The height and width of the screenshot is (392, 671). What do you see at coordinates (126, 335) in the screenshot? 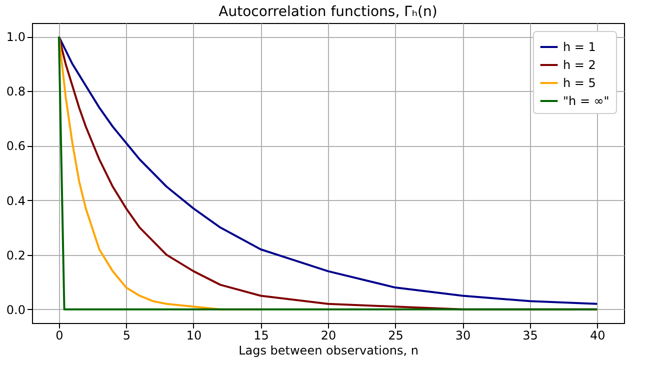
I see `x-tick-label: 5` at bounding box center [126, 335].